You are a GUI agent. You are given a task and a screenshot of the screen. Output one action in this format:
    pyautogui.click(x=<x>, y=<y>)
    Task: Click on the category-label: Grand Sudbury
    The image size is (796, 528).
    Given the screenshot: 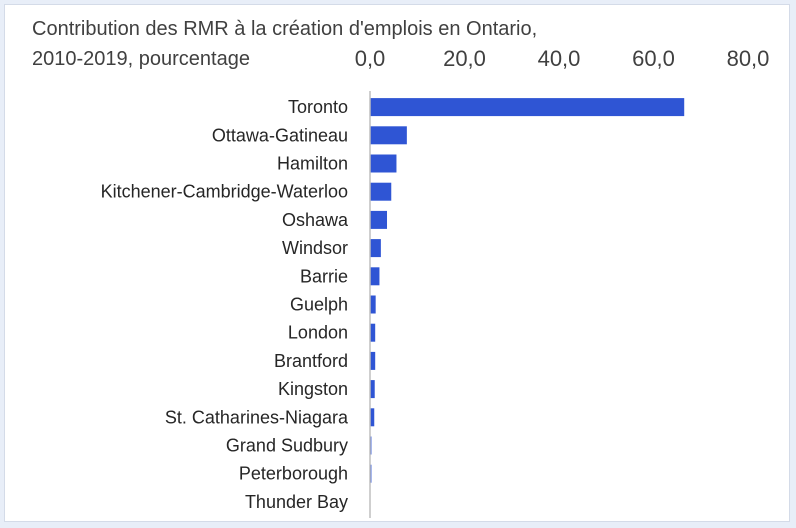 What is the action you would take?
    pyautogui.click(x=287, y=446)
    